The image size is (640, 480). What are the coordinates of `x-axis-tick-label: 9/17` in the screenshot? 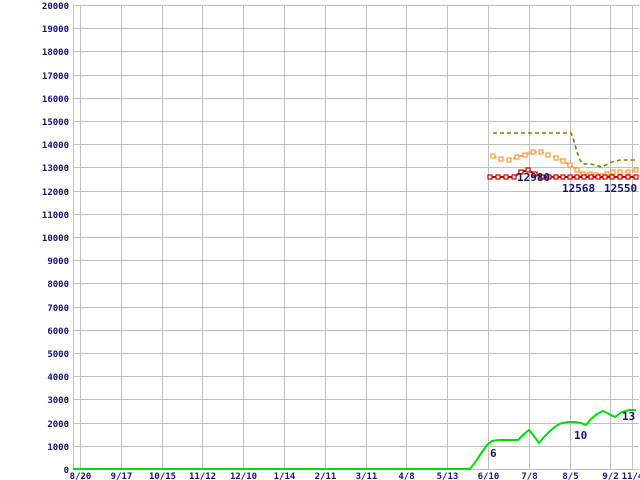 It's located at (122, 476).